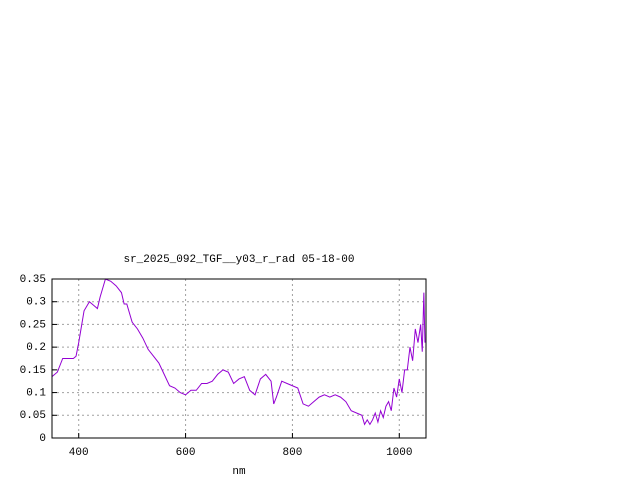 The width and height of the screenshot is (640, 480). I want to click on y-tick-label: 0.1, so click(36, 393).